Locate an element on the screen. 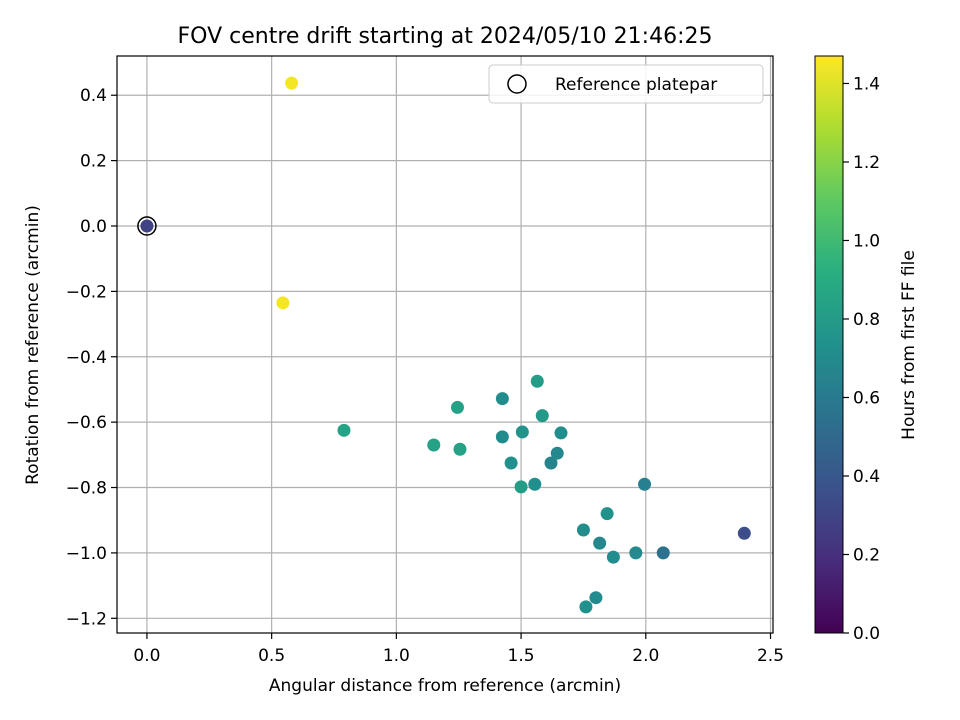 The height and width of the screenshot is (720, 960). y-axis-ticks: 0.4 0.2 0.0 −0.2 −0.4 −0.6 −0.8 −1.0 −1.2 is located at coordinates (91, 357).